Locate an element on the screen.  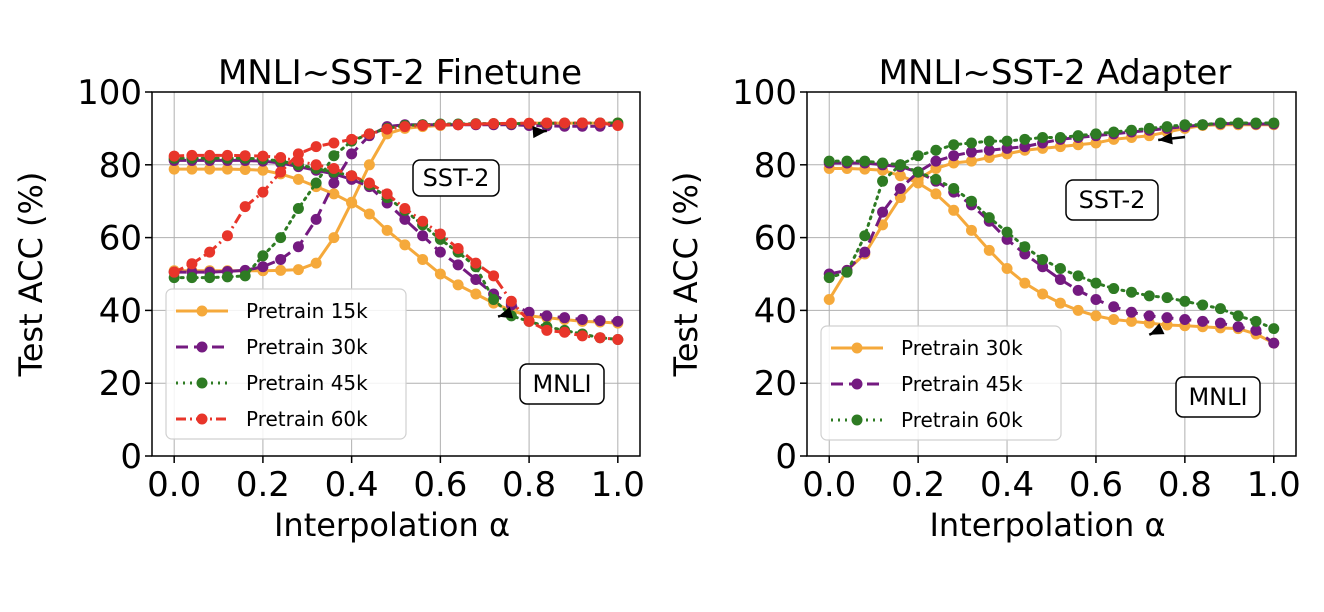
y-axis-label: Test ACC (%) is located at coordinates (31, 275).